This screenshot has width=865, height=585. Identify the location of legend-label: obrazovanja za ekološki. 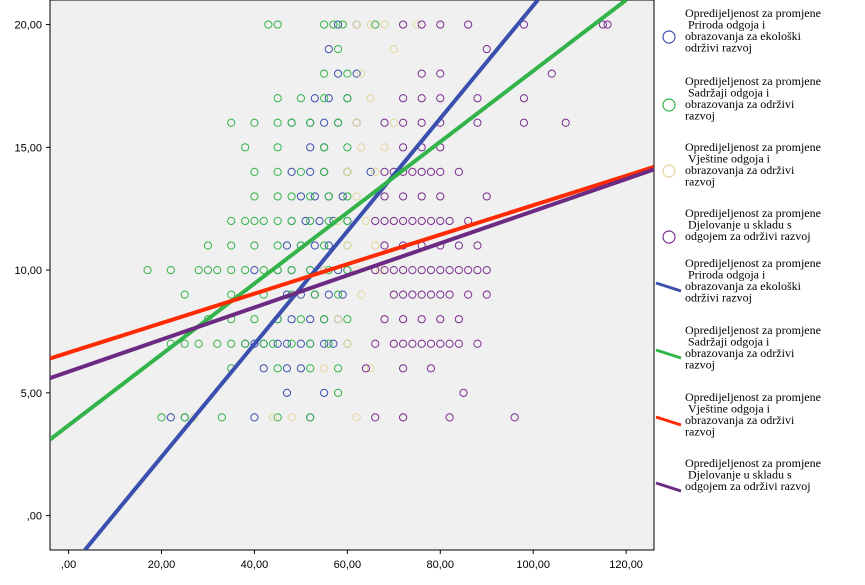
(743, 286).